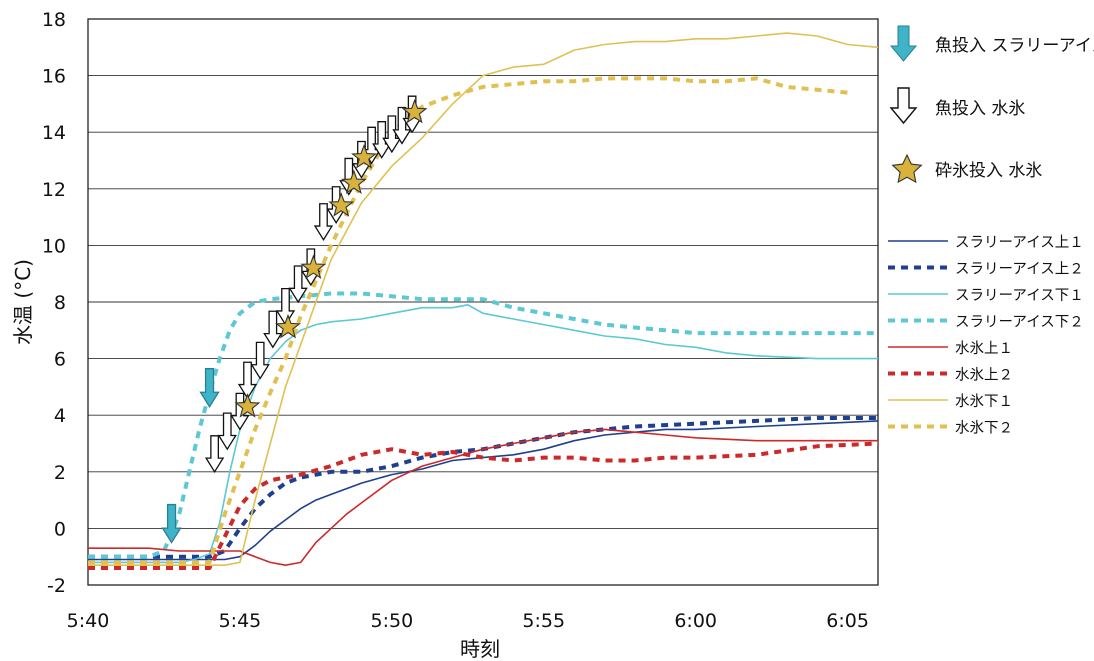  Describe the element at coordinates (984, 428) in the screenshot. I see `legend-label: 水氷下２` at that location.